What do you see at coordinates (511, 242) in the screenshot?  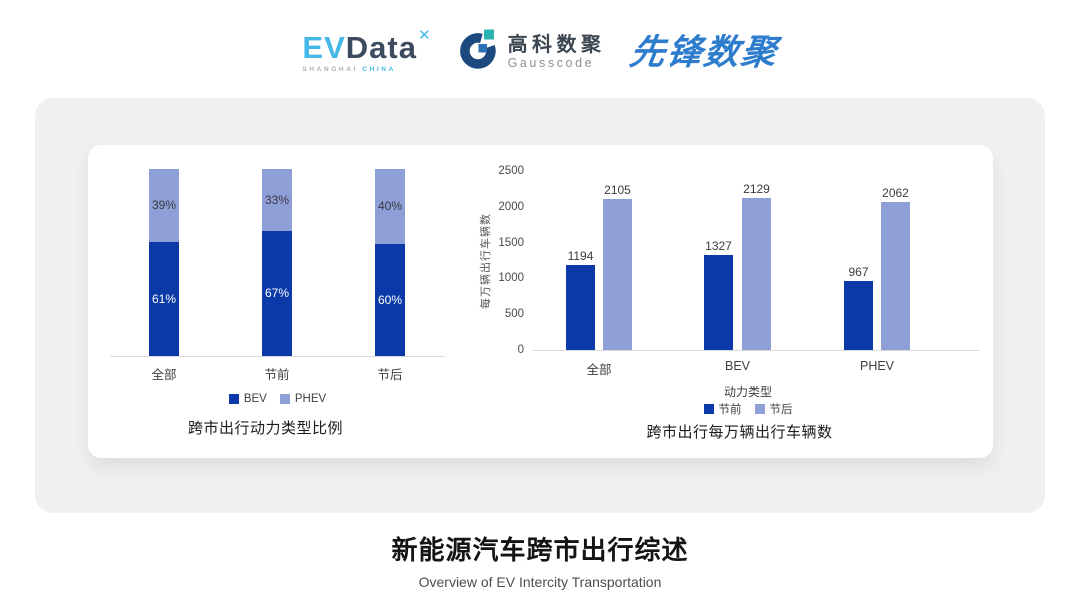 I see `y-tick-label: 1500` at bounding box center [511, 242].